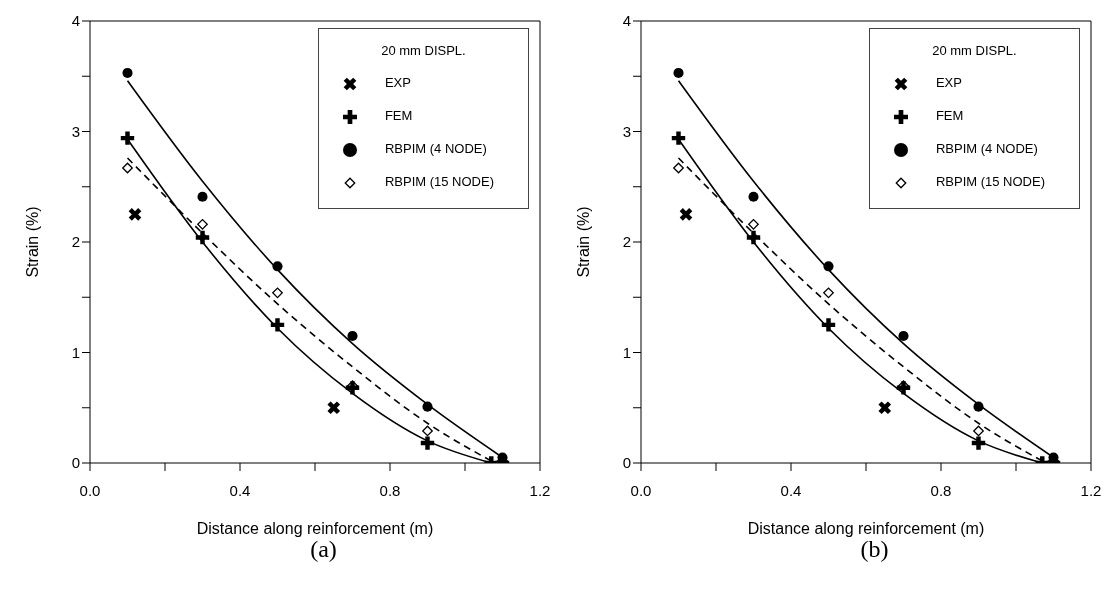 This screenshot has height=598, width=1119. I want to click on text: (a), so click(323, 549).